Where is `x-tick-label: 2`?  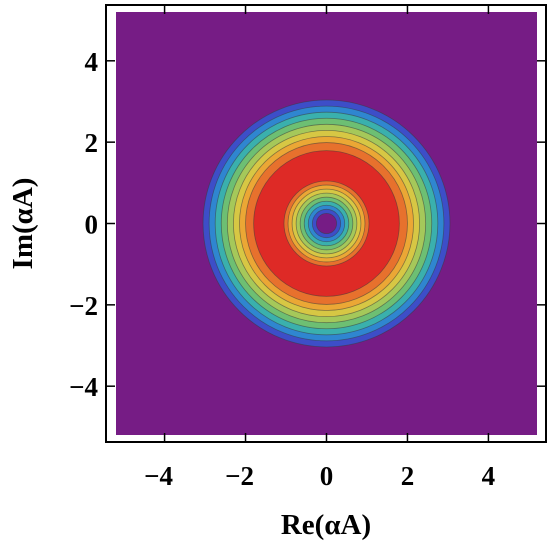
x-tick-label: 2 is located at coordinates (408, 476).